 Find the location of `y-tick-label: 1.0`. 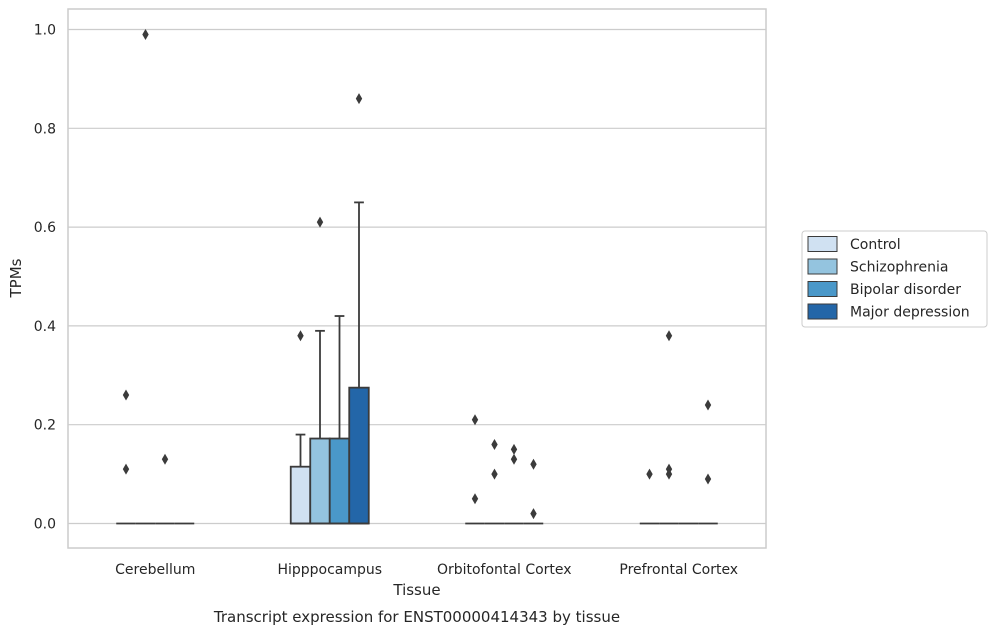

y-tick-label: 1.0 is located at coordinates (45, 31).